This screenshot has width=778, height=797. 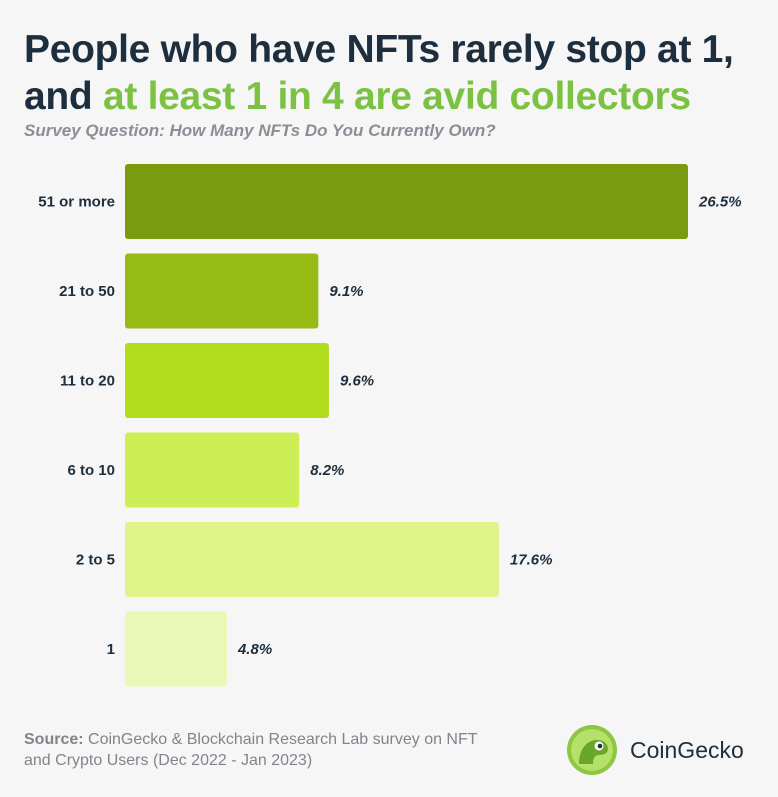 What do you see at coordinates (87, 381) in the screenshot?
I see `category-label-2: 11 to 20` at bounding box center [87, 381].